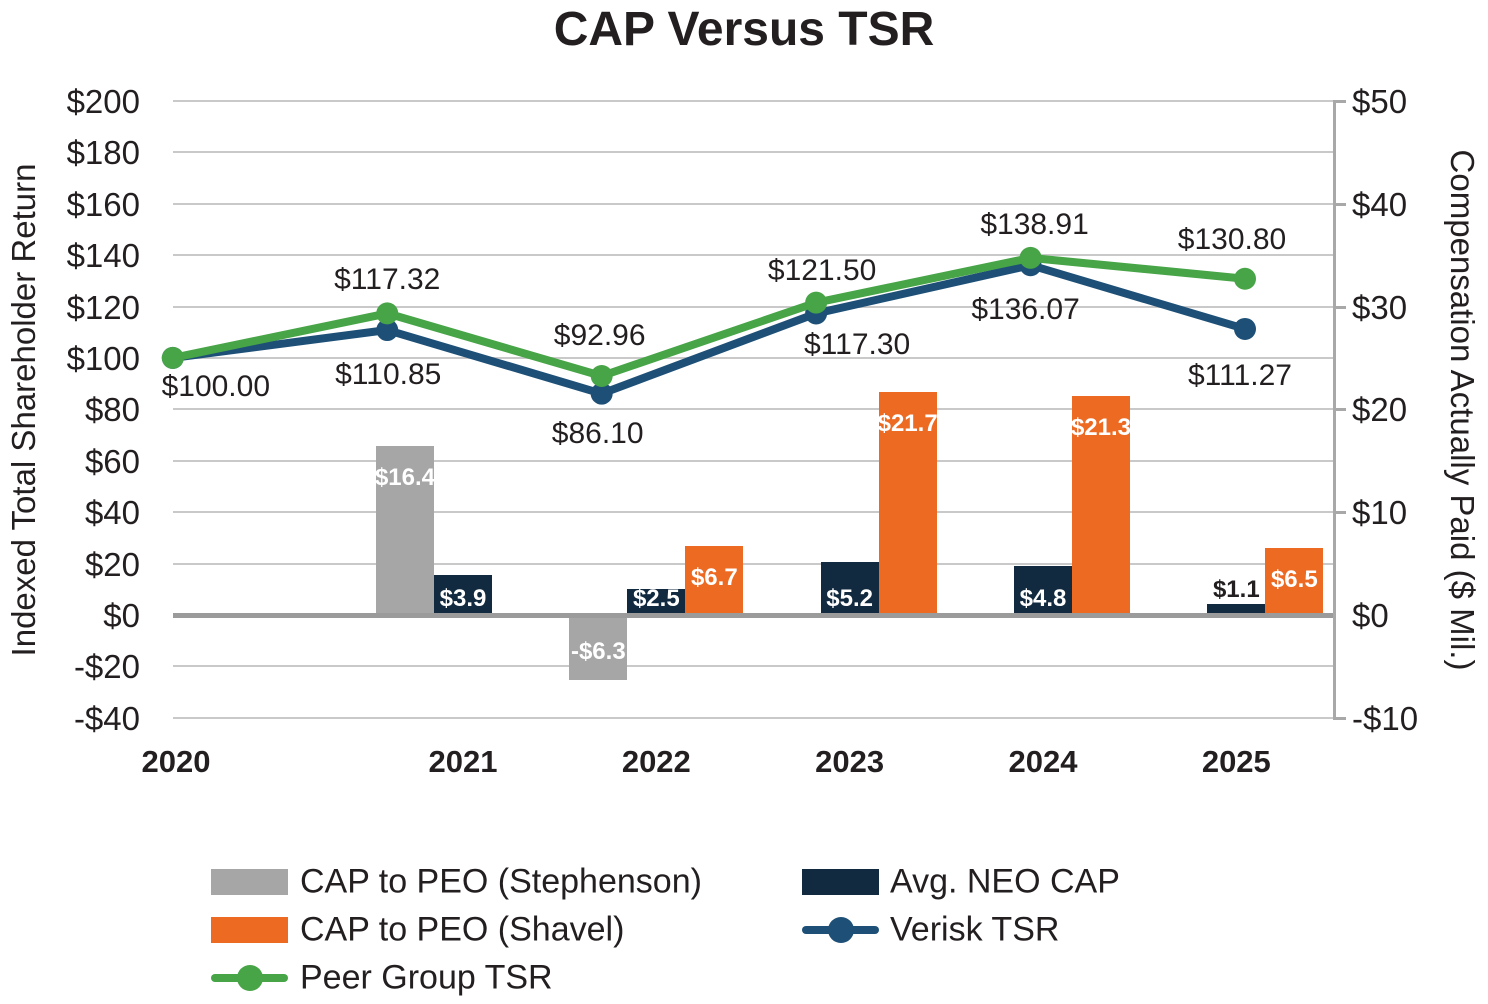  Describe the element at coordinates (656, 761) in the screenshot. I see `x-axis-year-label: 2022` at that location.